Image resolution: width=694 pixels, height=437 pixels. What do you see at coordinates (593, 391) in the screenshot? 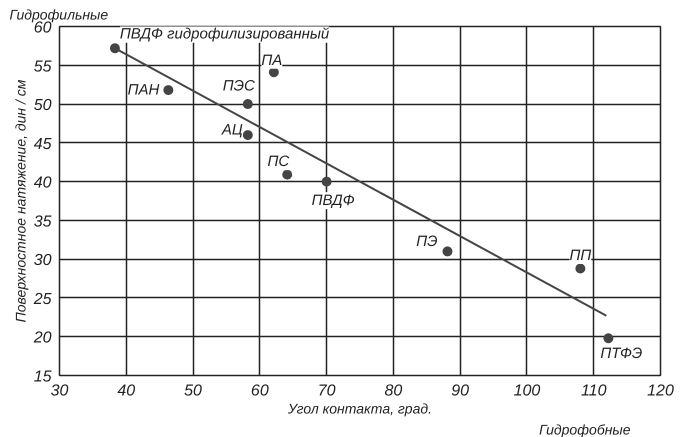
I see `x-tick-label: 110` at bounding box center [593, 391].